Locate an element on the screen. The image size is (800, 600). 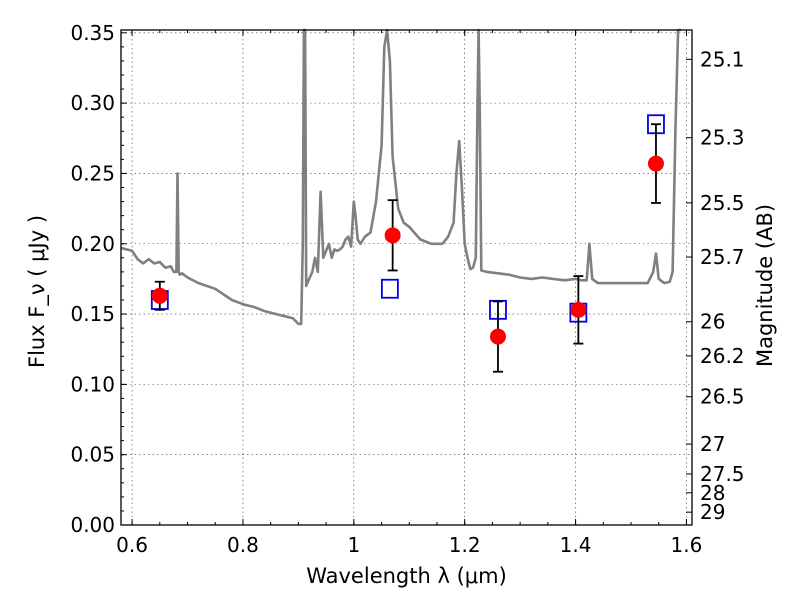
y-axis-title: Flux F_ν ( μJy ) is located at coordinates (37, 291).